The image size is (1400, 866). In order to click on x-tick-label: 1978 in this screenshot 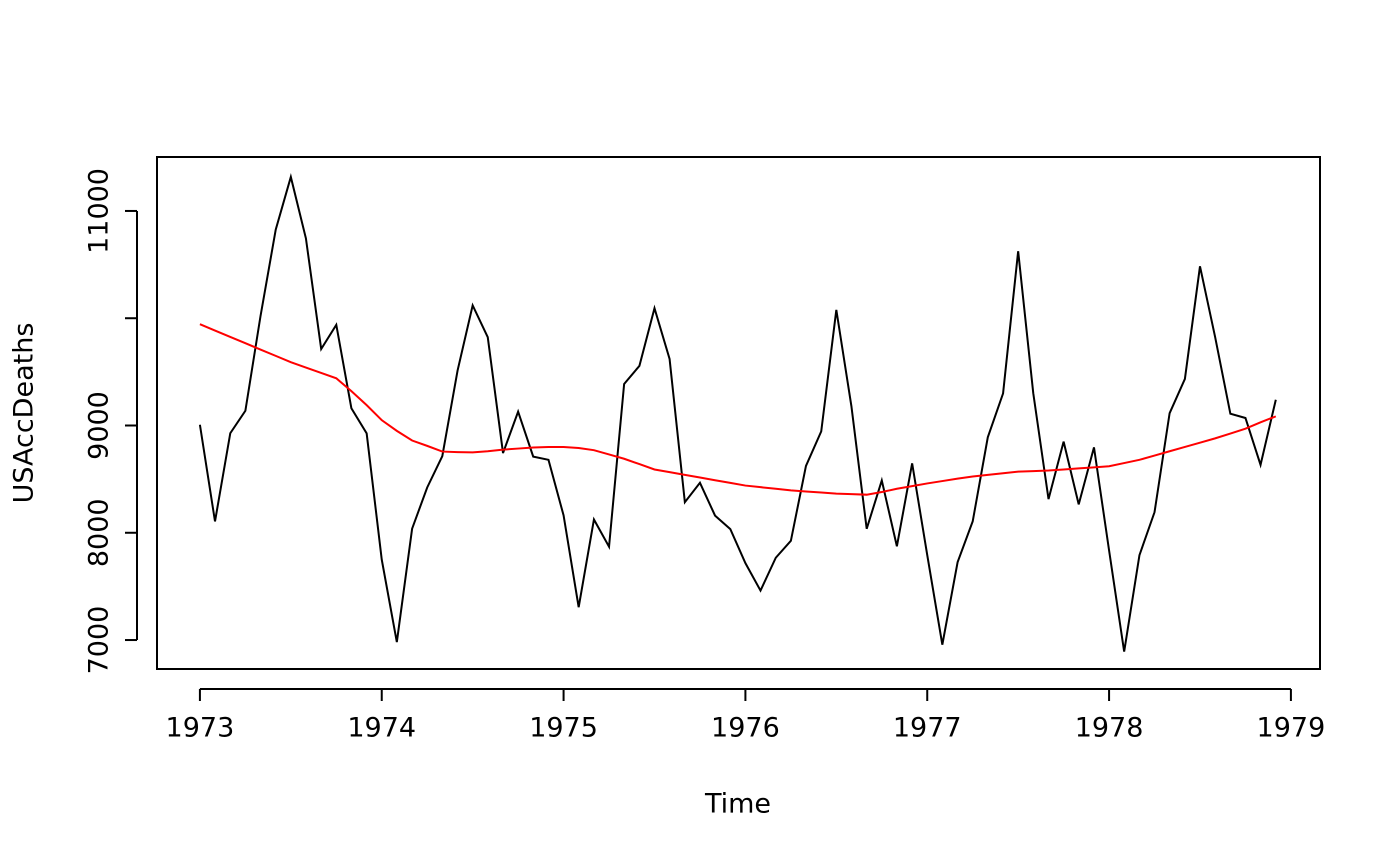, I will do `click(1109, 728)`.